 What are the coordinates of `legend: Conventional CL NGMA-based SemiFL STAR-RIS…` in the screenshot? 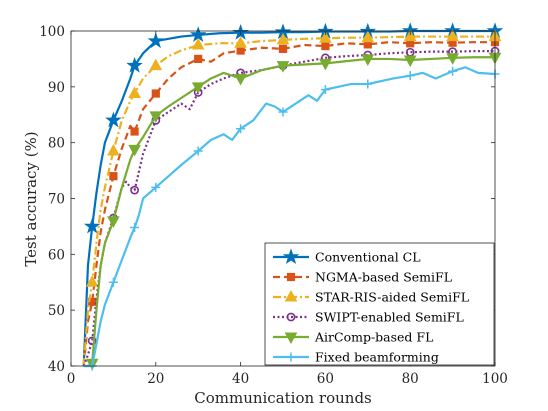 It's located at (379, 304).